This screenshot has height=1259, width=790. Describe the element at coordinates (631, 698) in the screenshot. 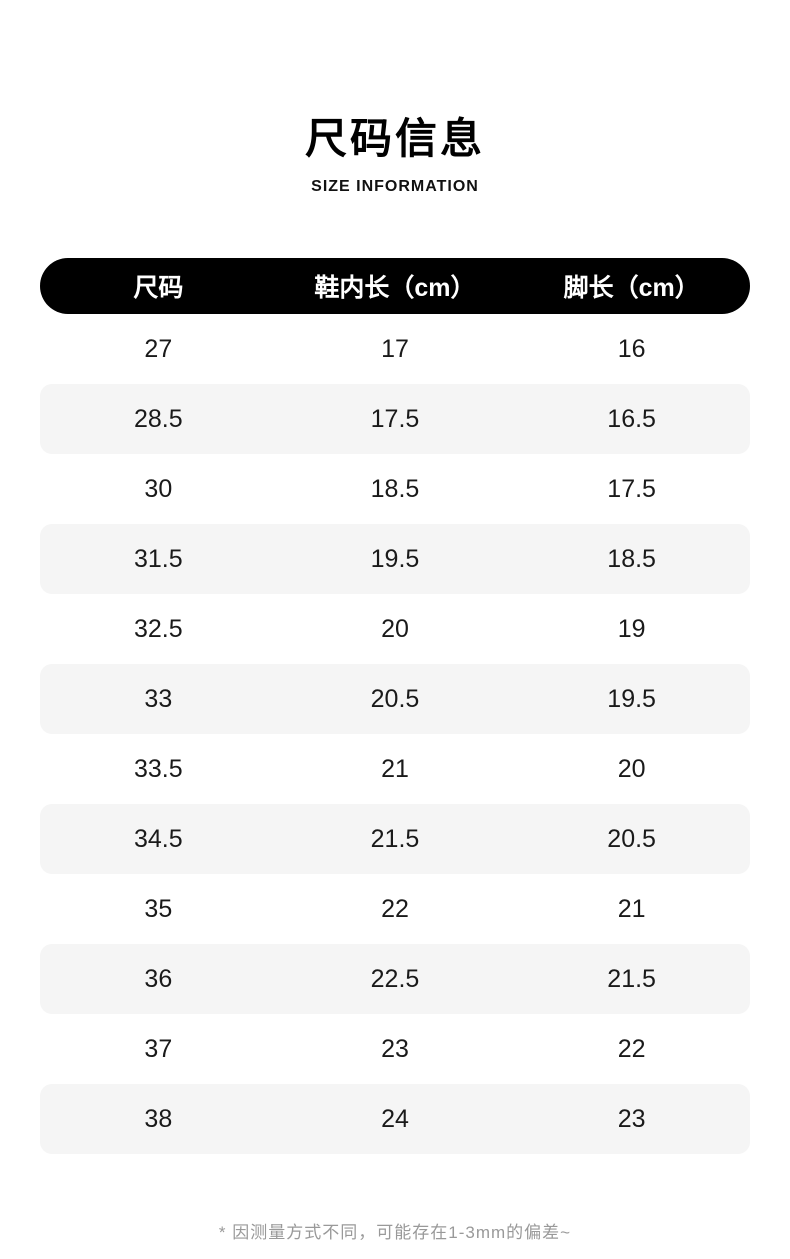

I see `cell-foot-length: 19.5` at that location.